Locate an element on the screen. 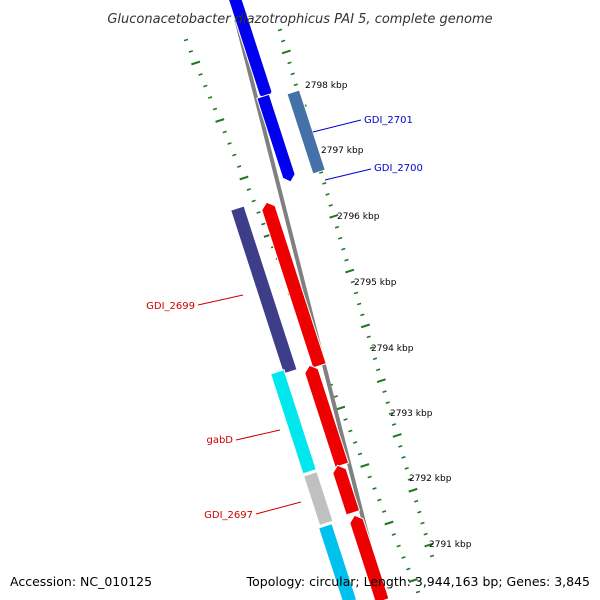 This screenshot has height=600, width=600. tick-label: 2794 kbp is located at coordinates (392, 349).